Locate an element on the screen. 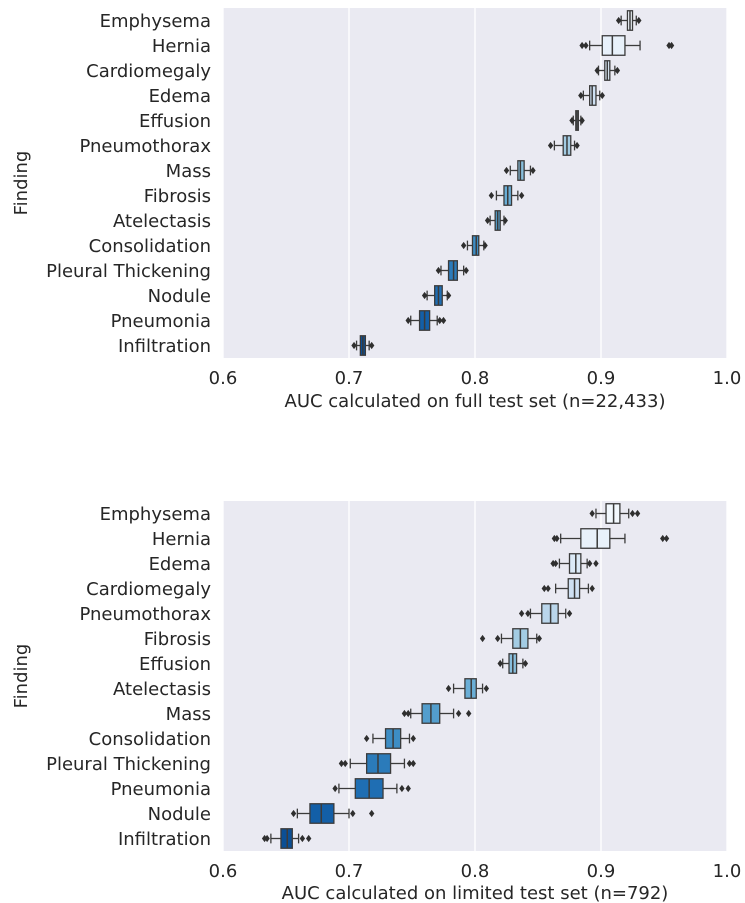 The image size is (745, 903). category-label: Cardiomegaly is located at coordinates (148, 589).